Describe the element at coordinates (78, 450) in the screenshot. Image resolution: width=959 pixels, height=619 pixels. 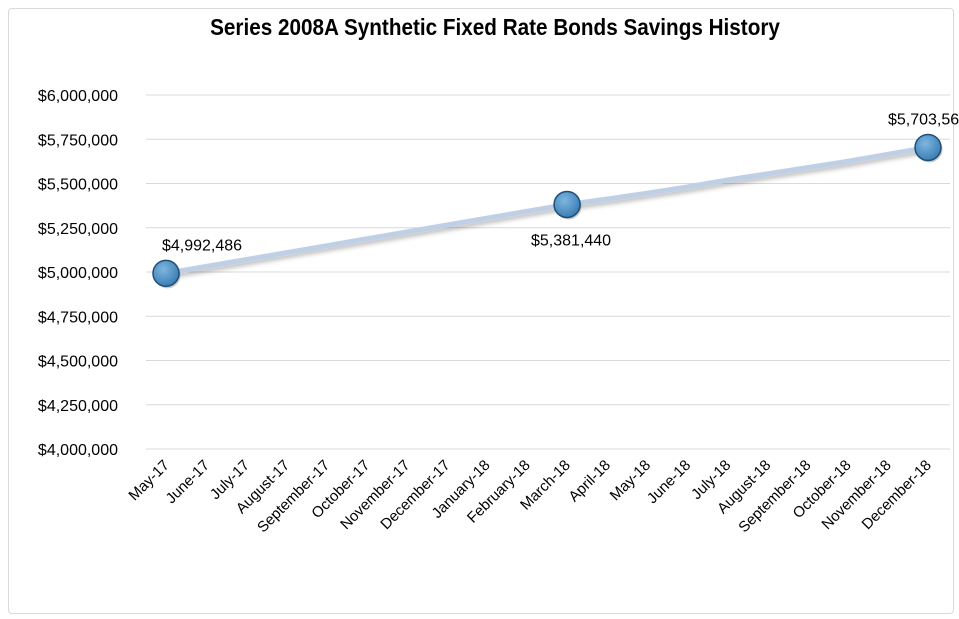
I see `y-tick-label: $4,000,000` at that location.